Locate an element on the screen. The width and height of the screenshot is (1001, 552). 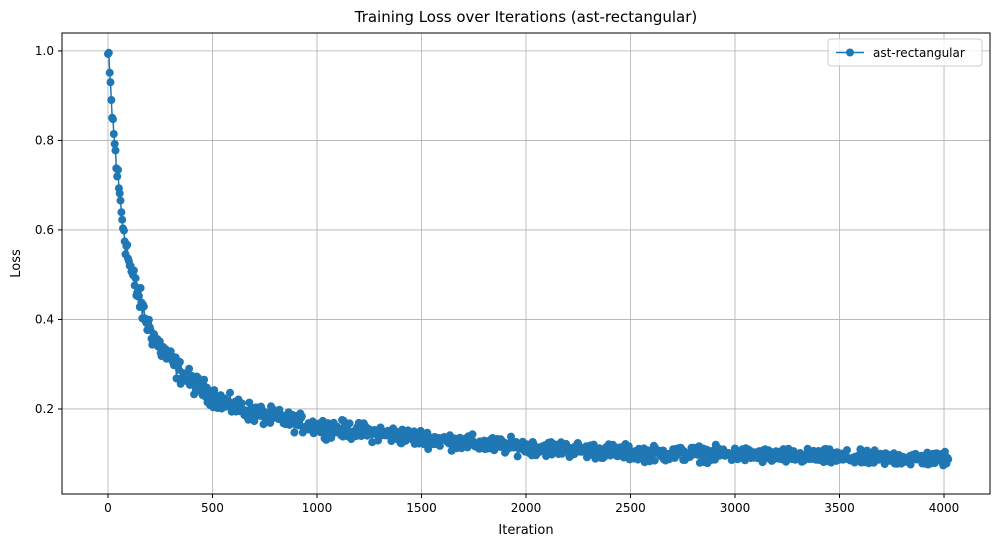
x-tick-label: 3500 is located at coordinates (839, 508).